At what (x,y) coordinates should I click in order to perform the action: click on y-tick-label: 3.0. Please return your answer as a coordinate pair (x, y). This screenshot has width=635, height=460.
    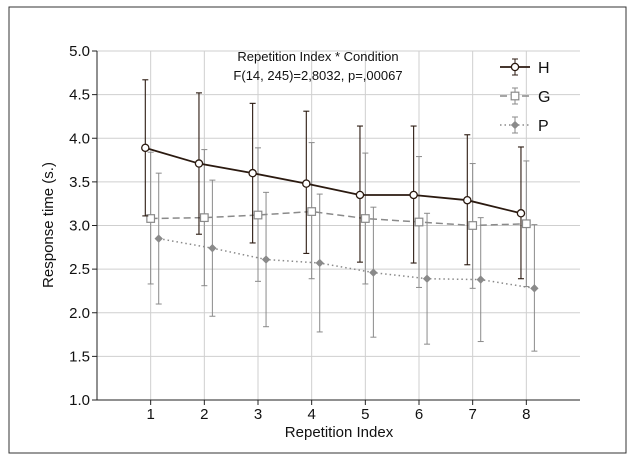
    Looking at the image, I should click on (79, 226).